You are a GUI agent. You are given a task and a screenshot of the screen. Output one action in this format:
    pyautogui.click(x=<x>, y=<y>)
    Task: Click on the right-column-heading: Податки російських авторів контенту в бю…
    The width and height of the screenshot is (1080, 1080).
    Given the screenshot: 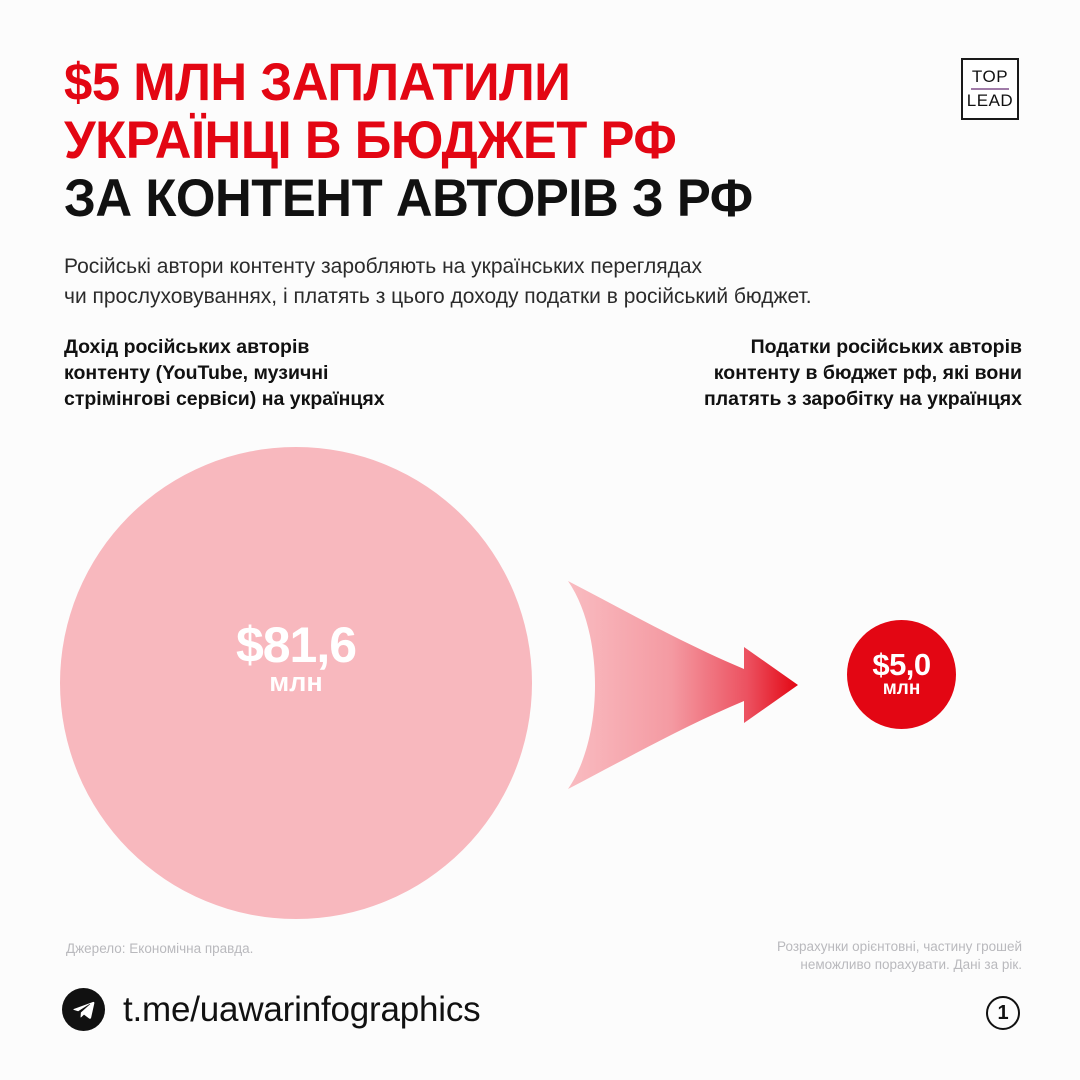 What is the action you would take?
    pyautogui.click(x=787, y=373)
    